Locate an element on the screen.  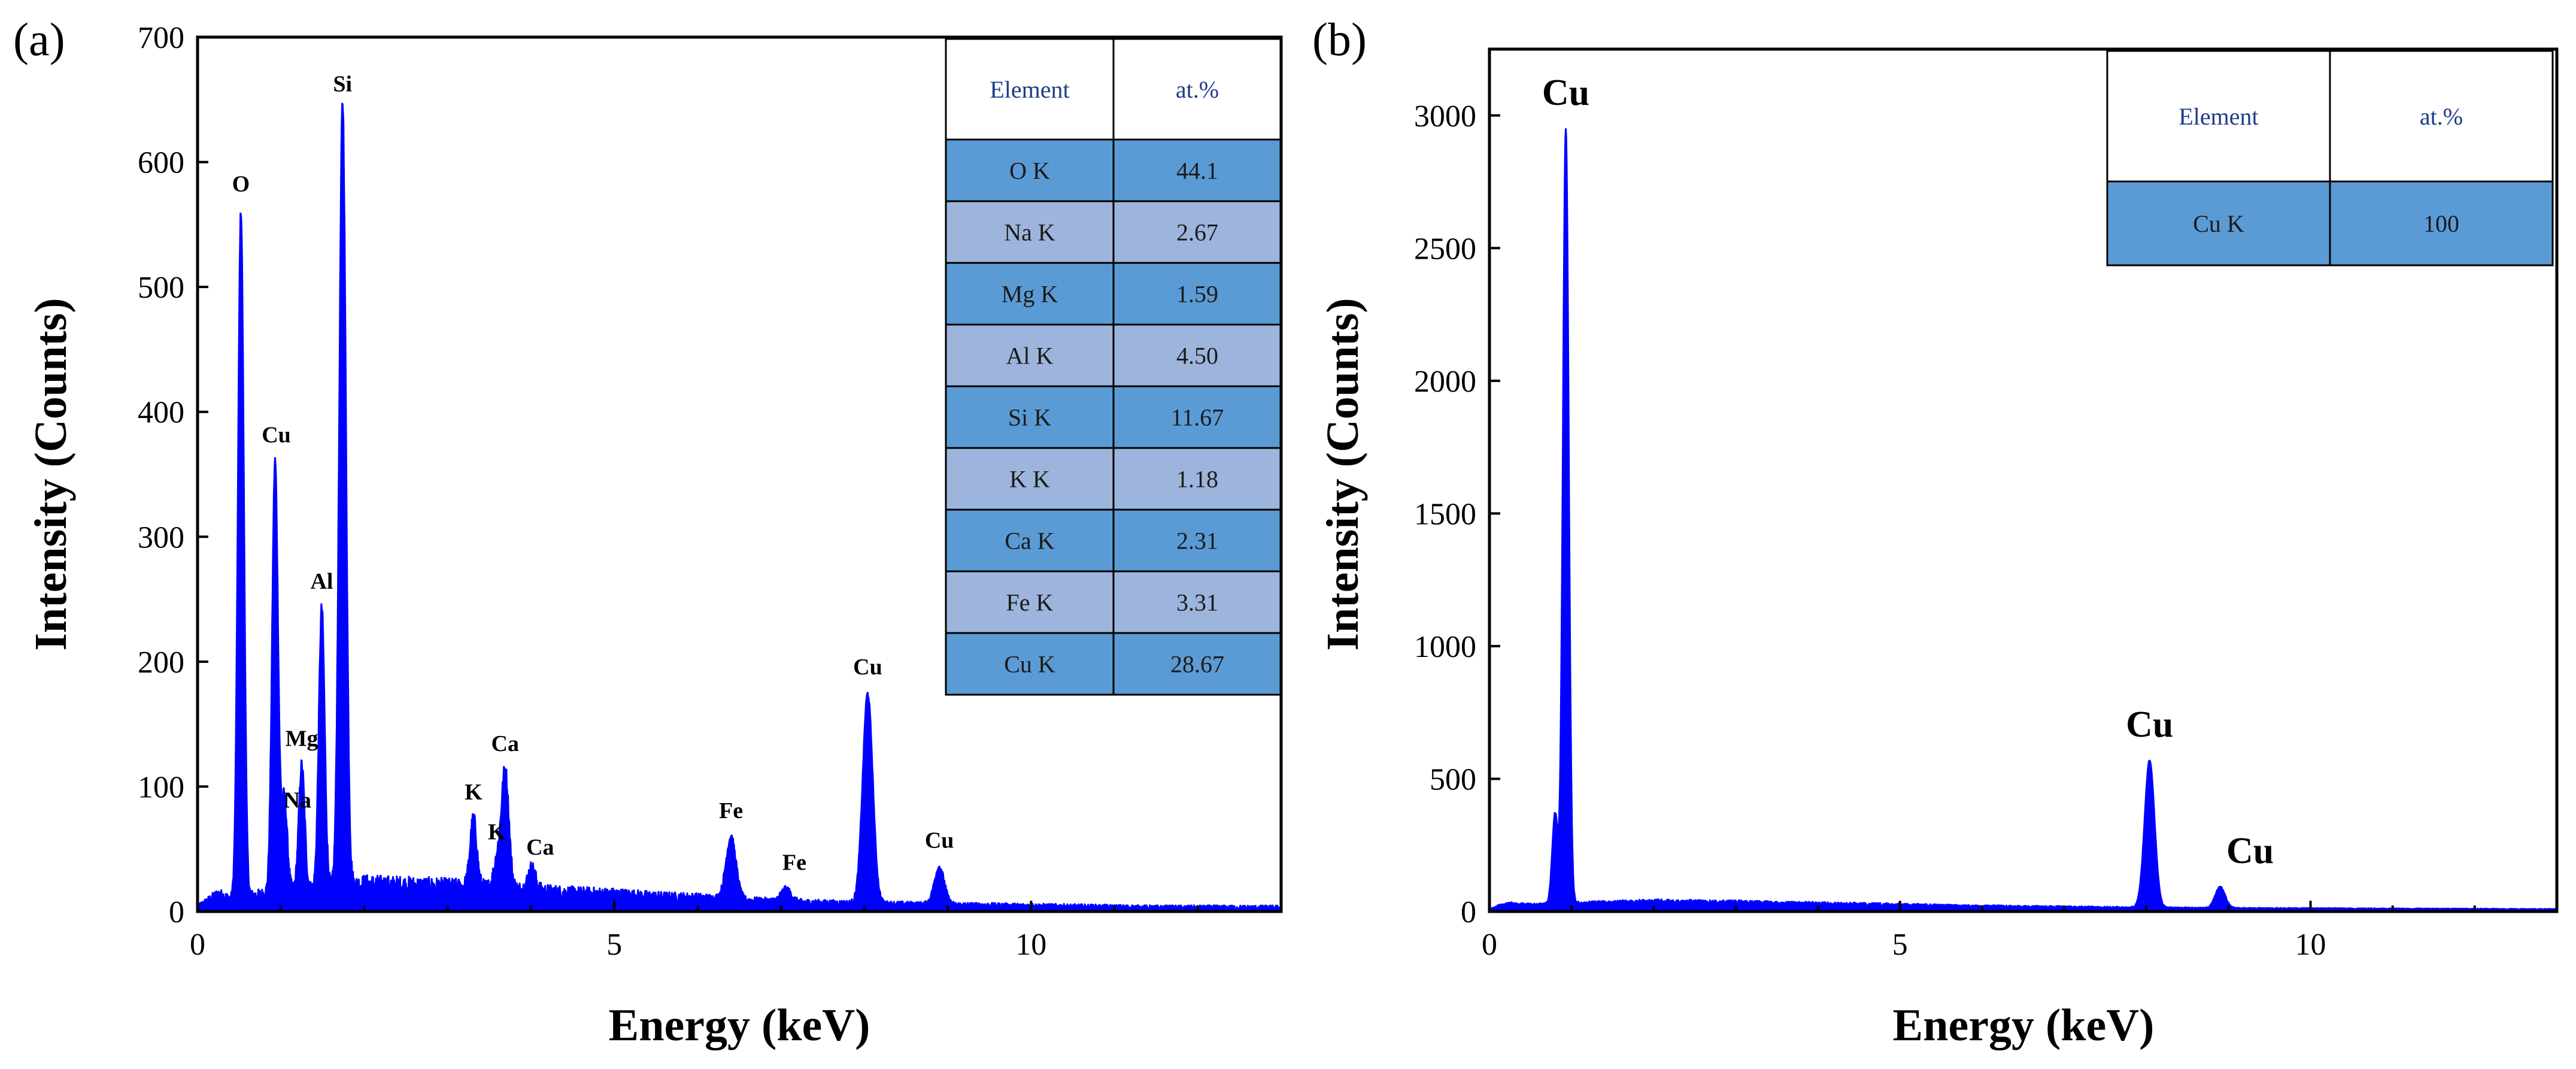
peak-label-na: Na is located at coordinates (297, 800).